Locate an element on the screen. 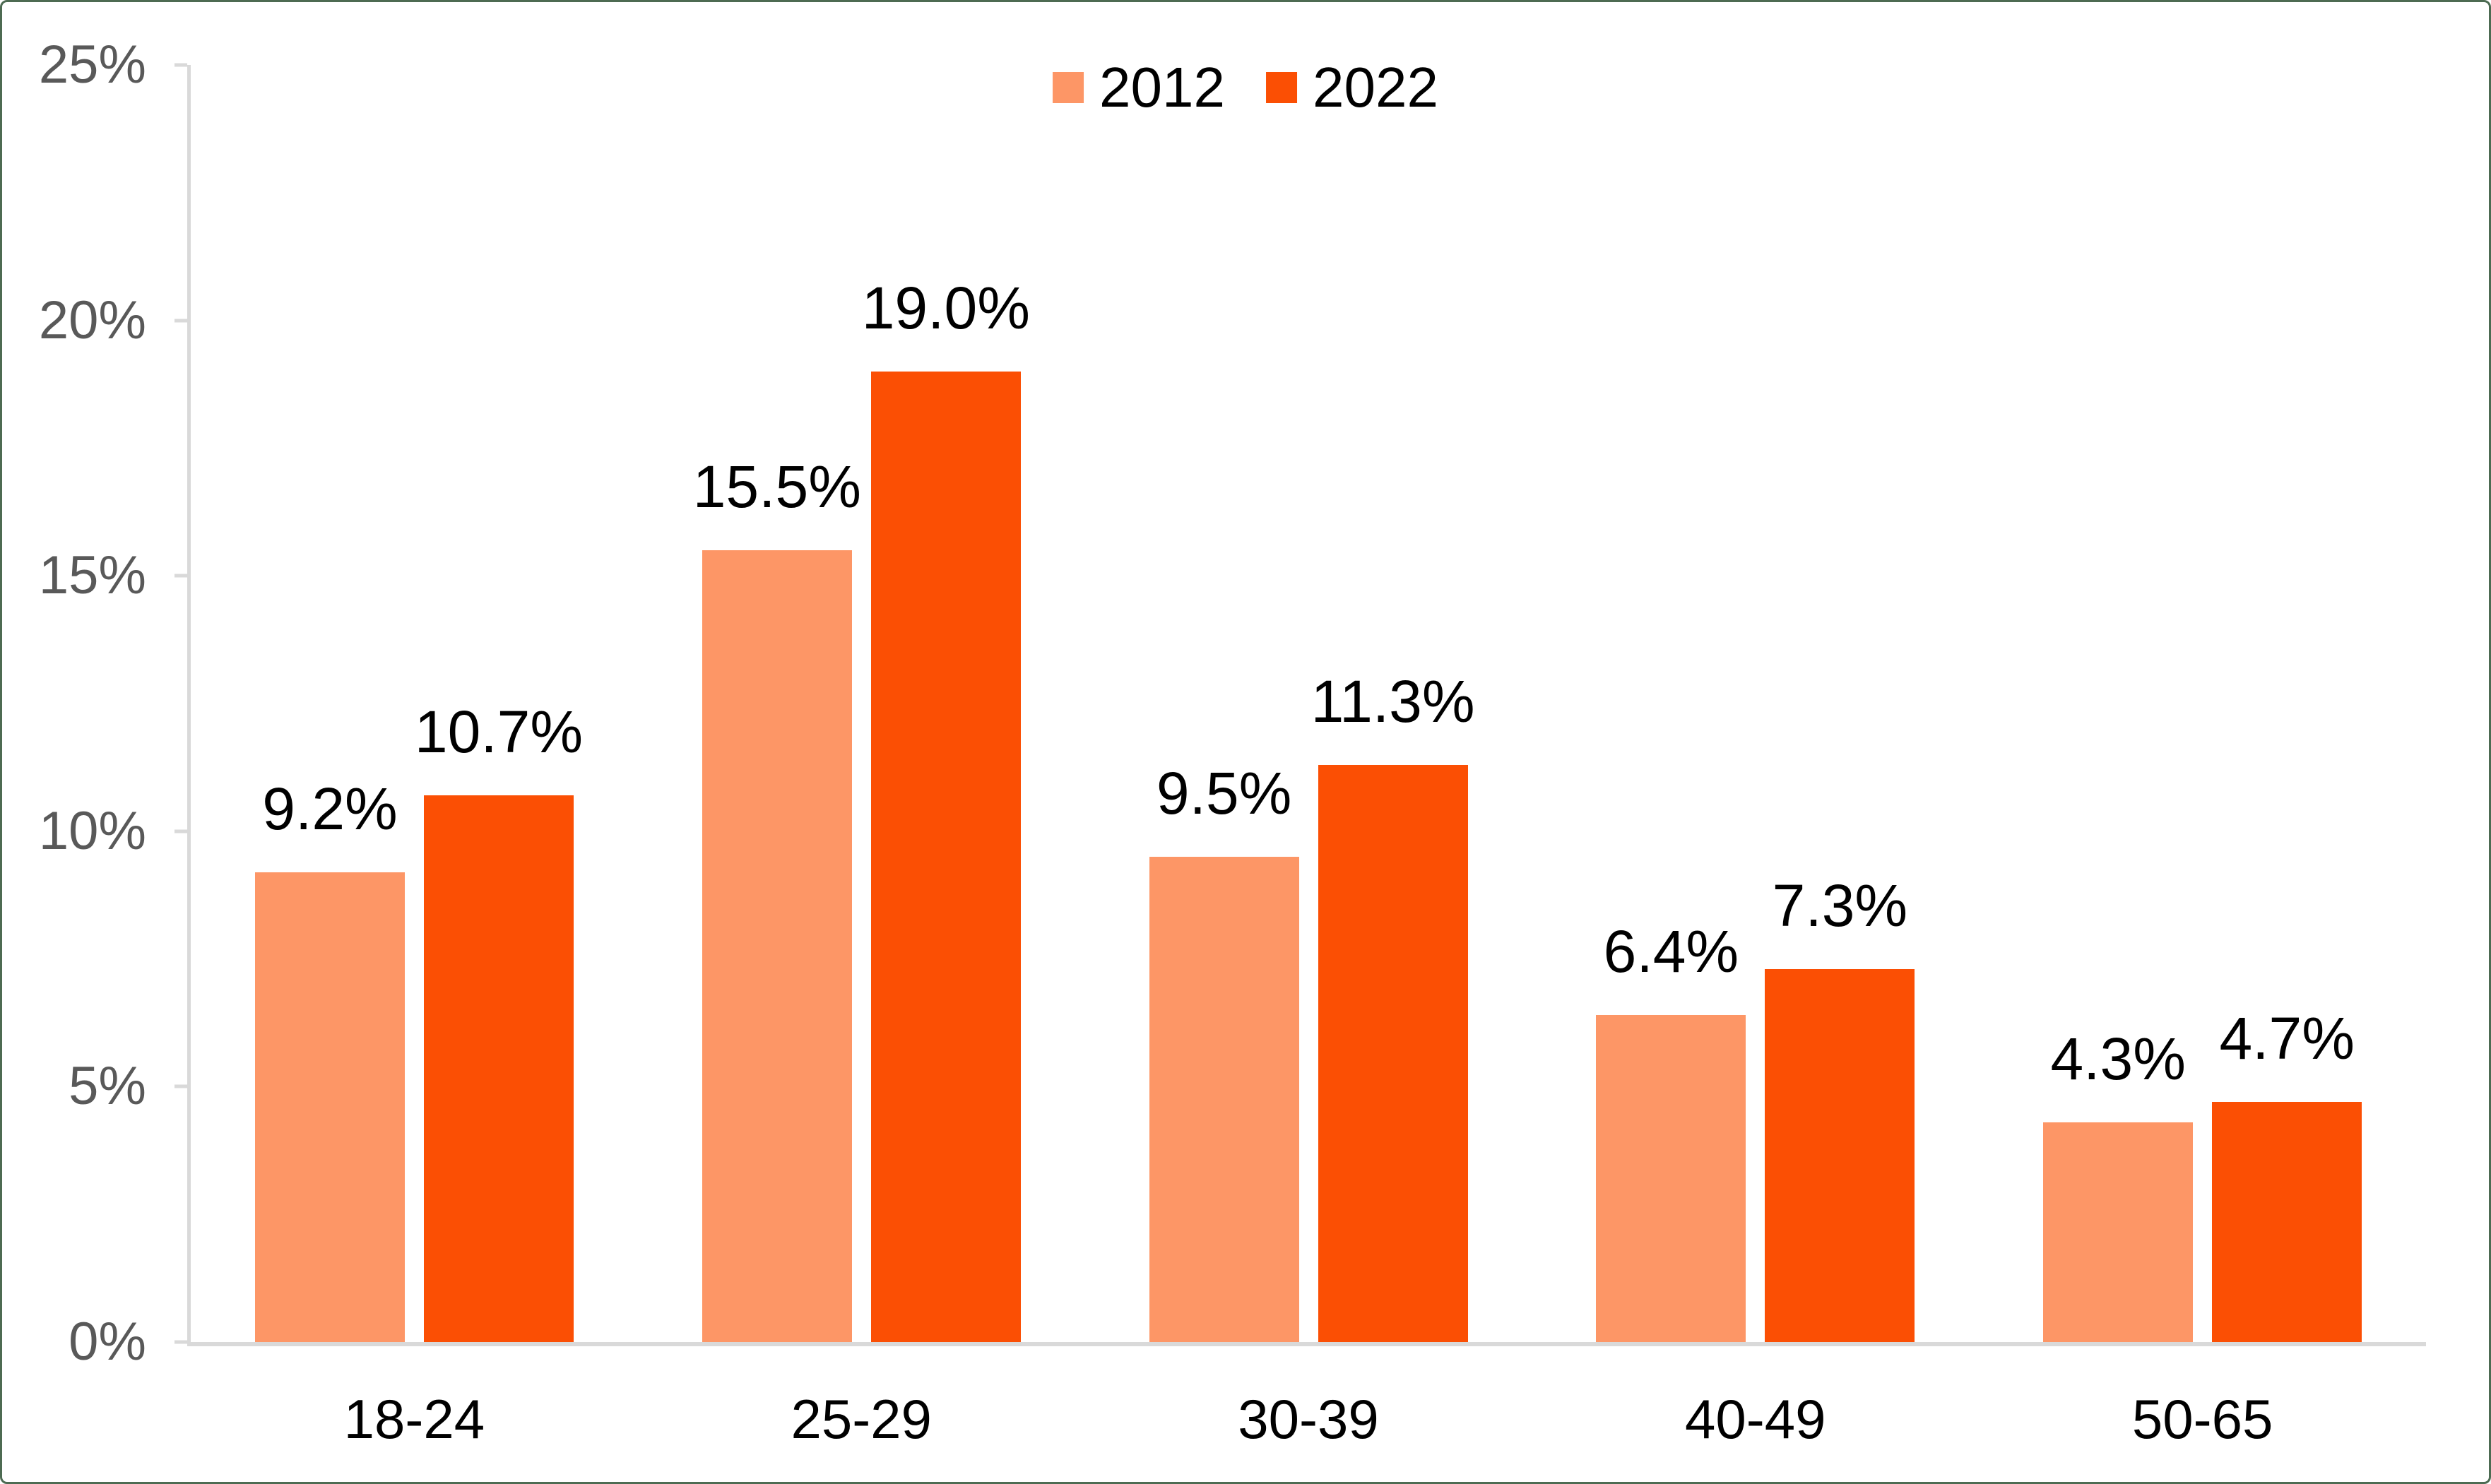 The image size is (2491, 1484). bar-label-2022-50-65: 4.7% is located at coordinates (2287, 1038).